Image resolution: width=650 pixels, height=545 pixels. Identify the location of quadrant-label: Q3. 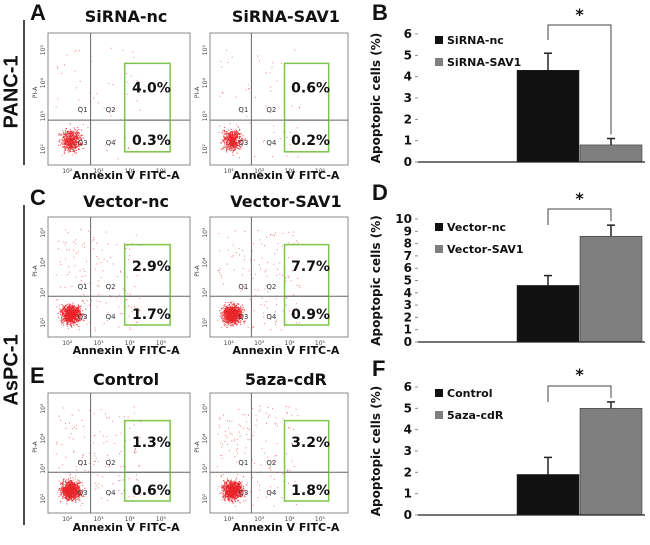
(243, 317).